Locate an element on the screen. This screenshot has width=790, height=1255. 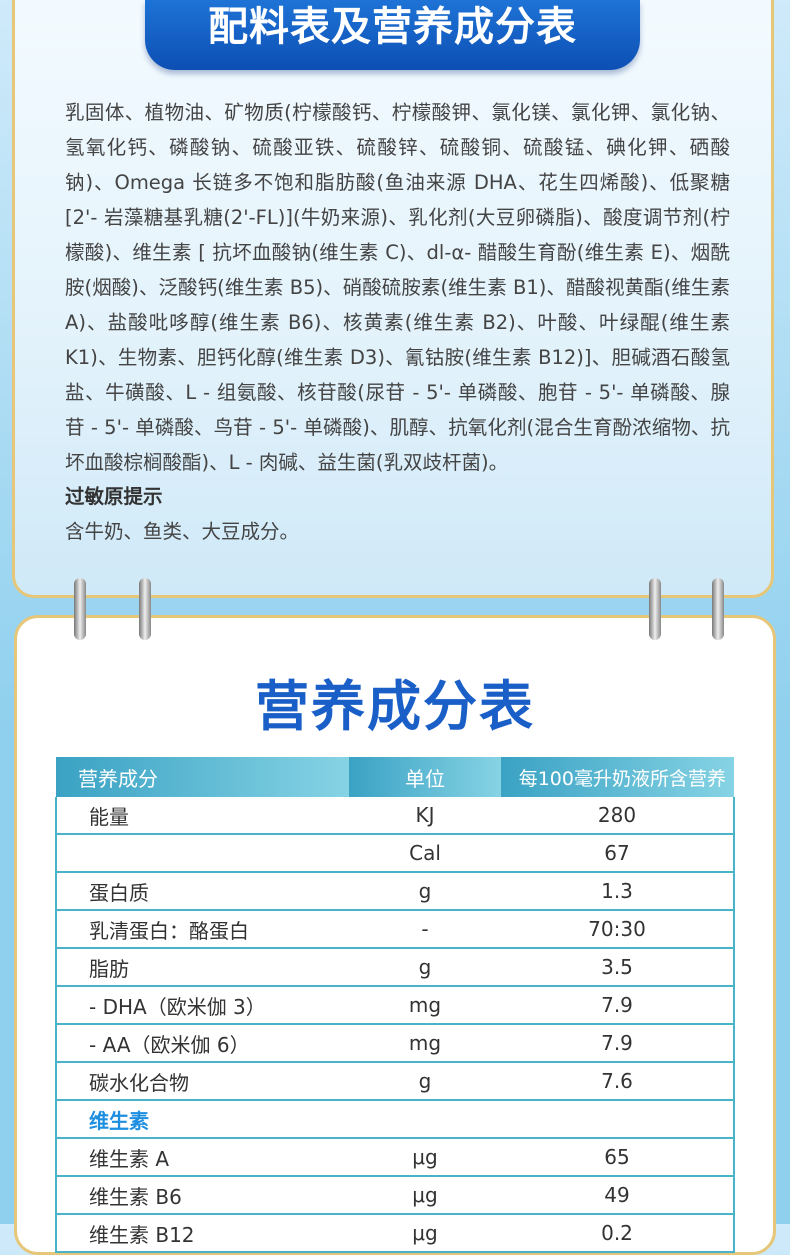
cell-name: 维生素 B12 is located at coordinates (202, 1233).